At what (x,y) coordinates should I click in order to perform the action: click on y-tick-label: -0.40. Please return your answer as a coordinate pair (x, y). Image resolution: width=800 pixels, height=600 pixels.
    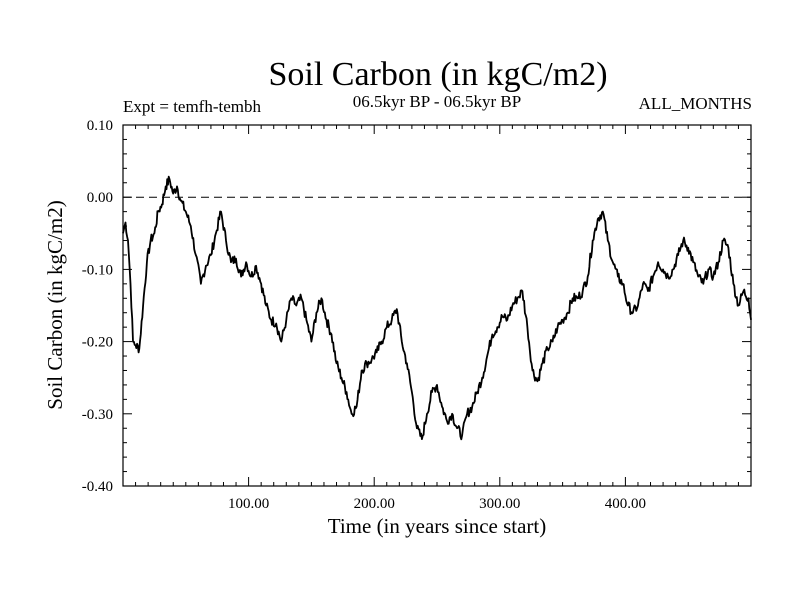
    Looking at the image, I should click on (97, 487).